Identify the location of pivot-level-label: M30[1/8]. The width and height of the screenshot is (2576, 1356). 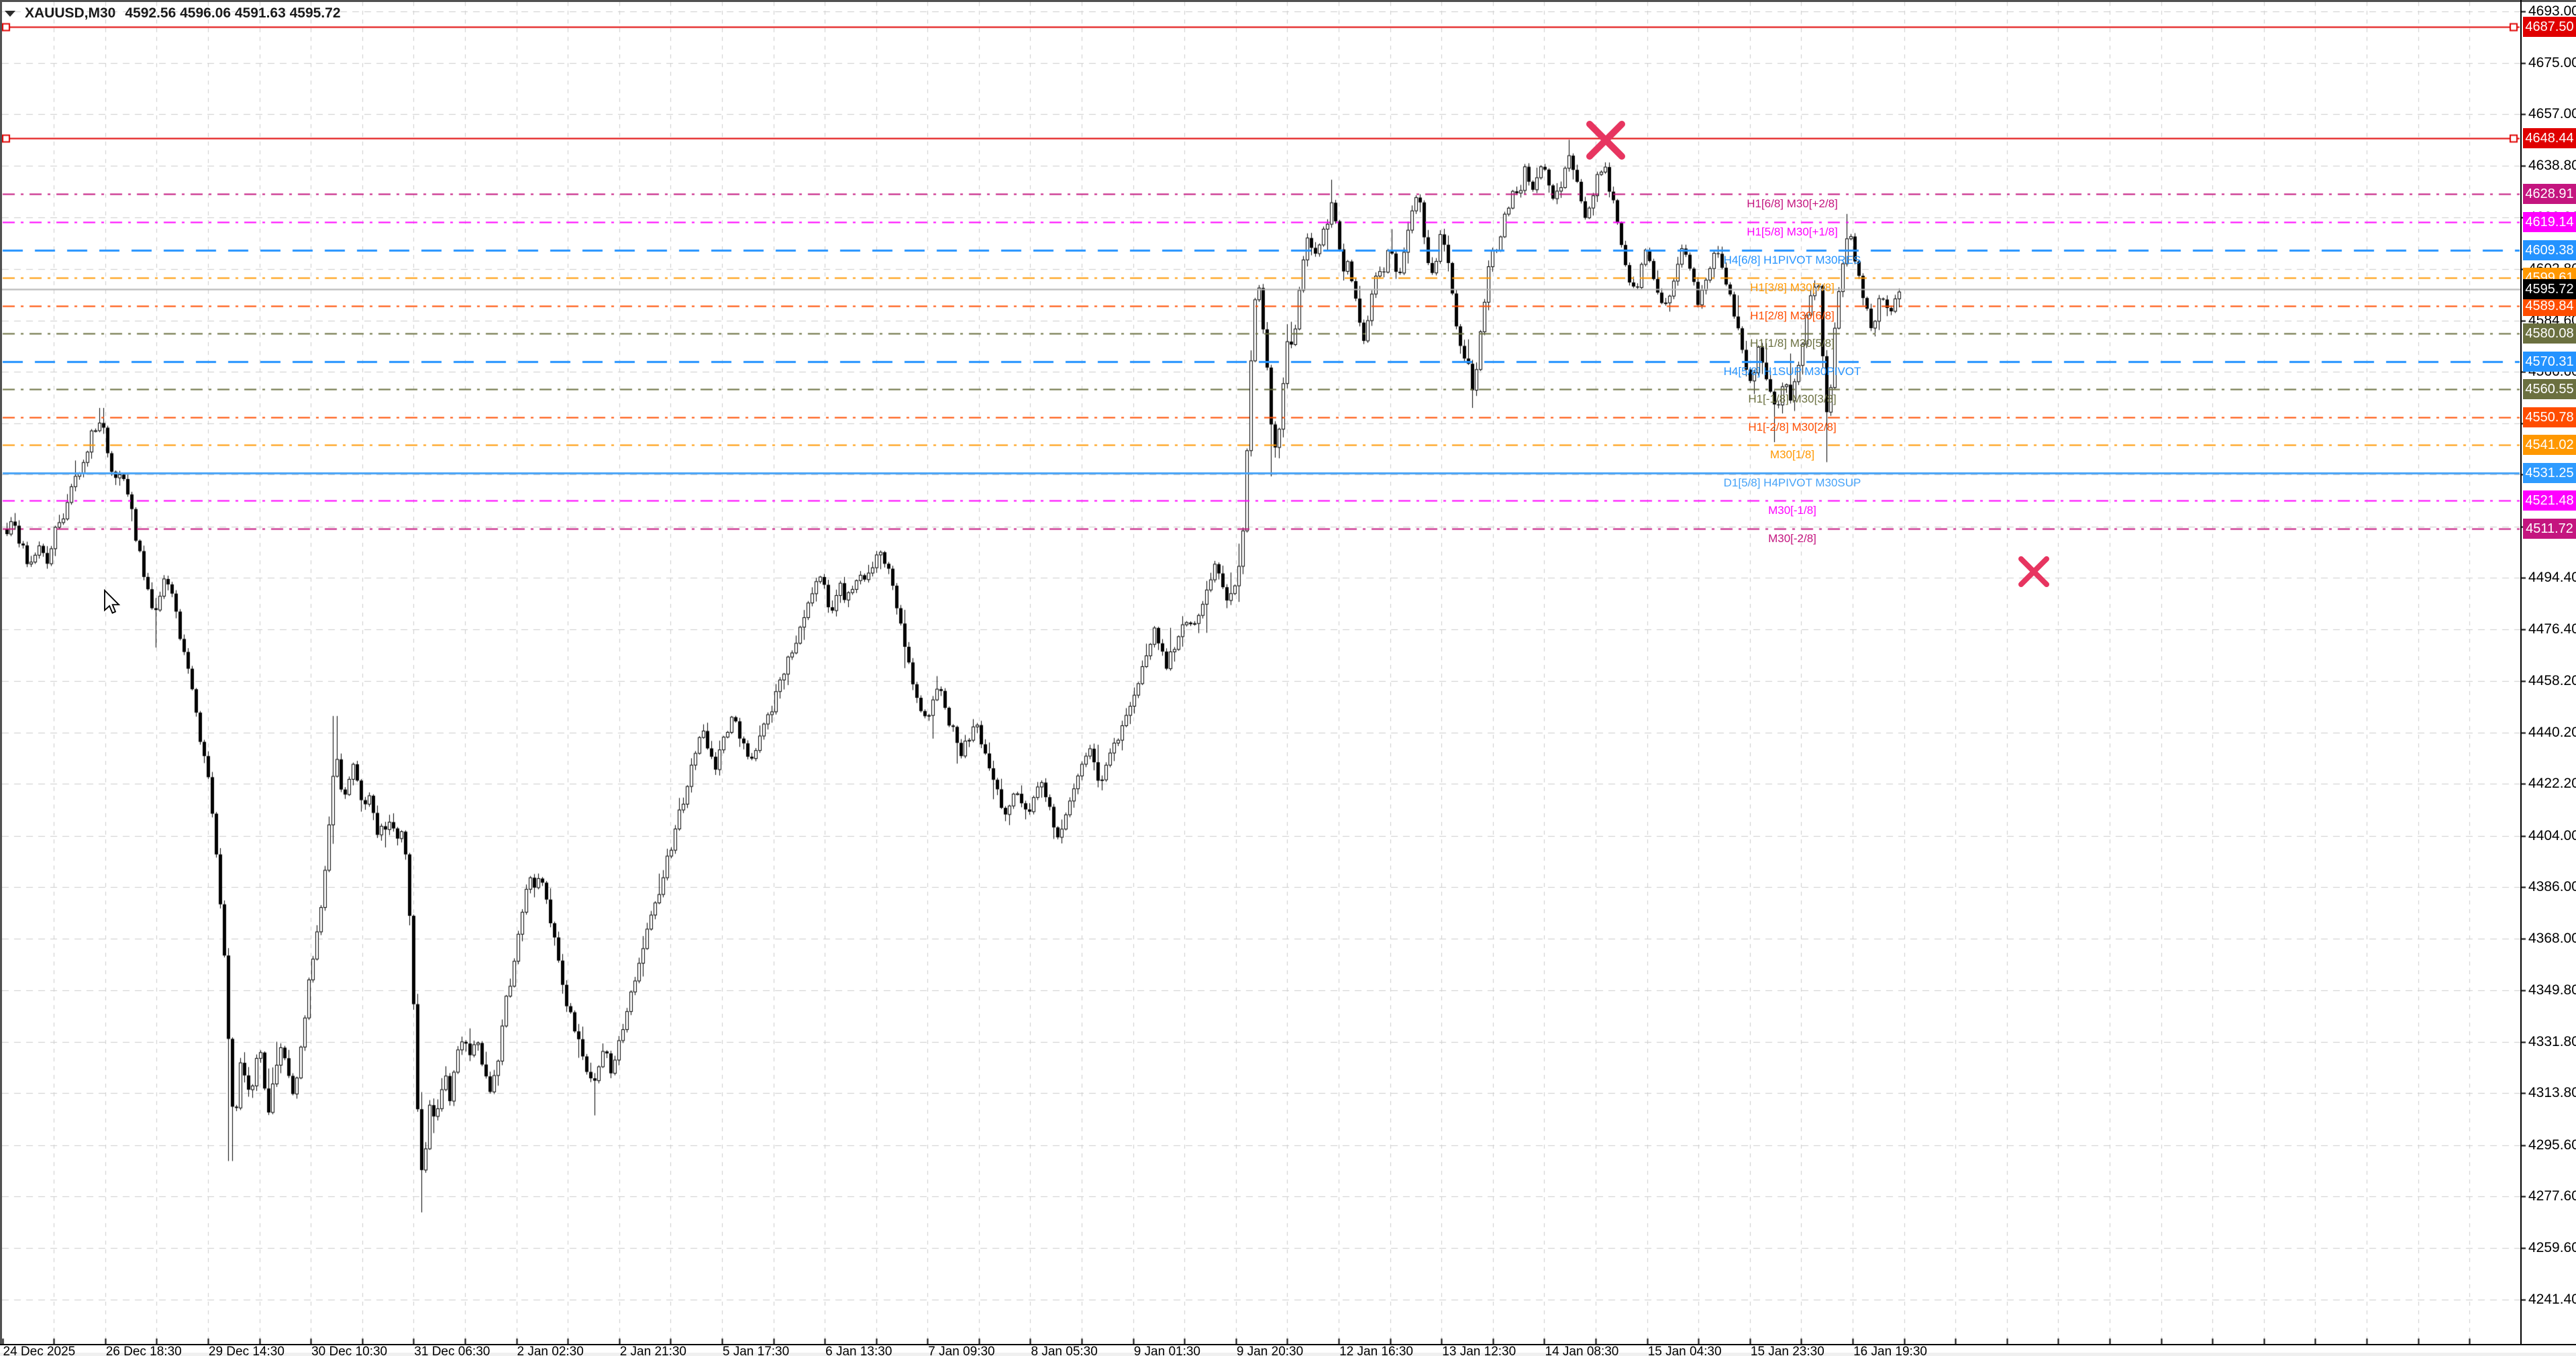
(1792, 455).